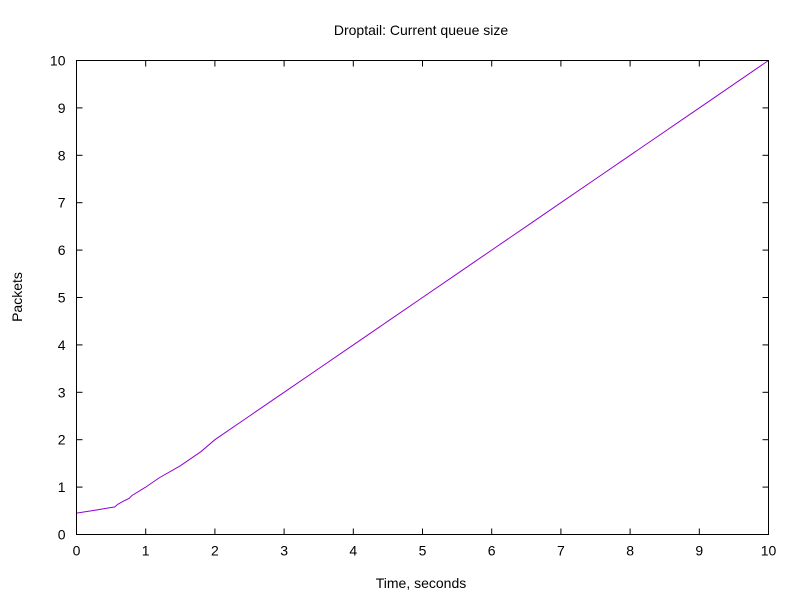 Image resolution: width=800 pixels, height=600 pixels. Describe the element at coordinates (77, 551) in the screenshot. I see `x-tick-label: 0` at that location.